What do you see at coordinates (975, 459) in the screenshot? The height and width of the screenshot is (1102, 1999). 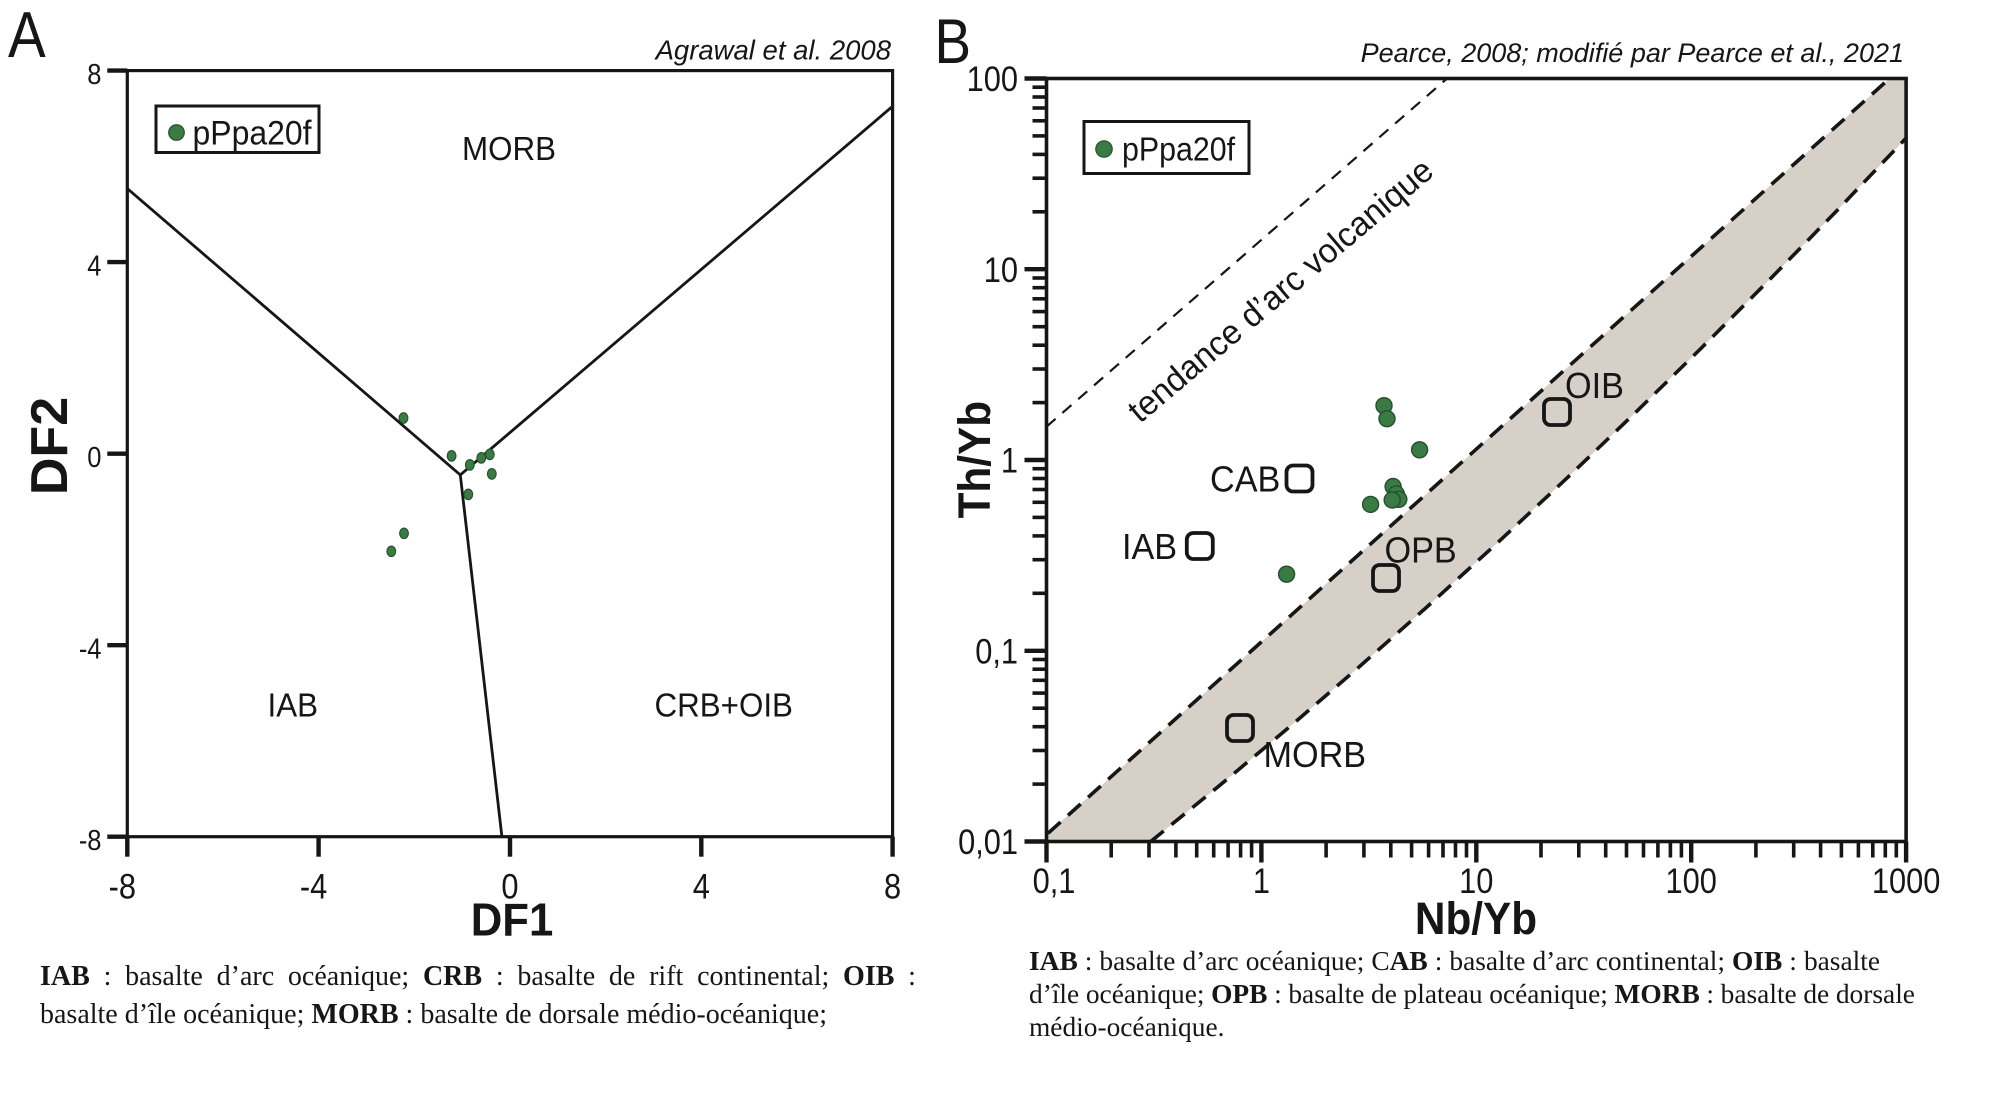 I see `svg-text: Th/Yb` at bounding box center [975, 459].